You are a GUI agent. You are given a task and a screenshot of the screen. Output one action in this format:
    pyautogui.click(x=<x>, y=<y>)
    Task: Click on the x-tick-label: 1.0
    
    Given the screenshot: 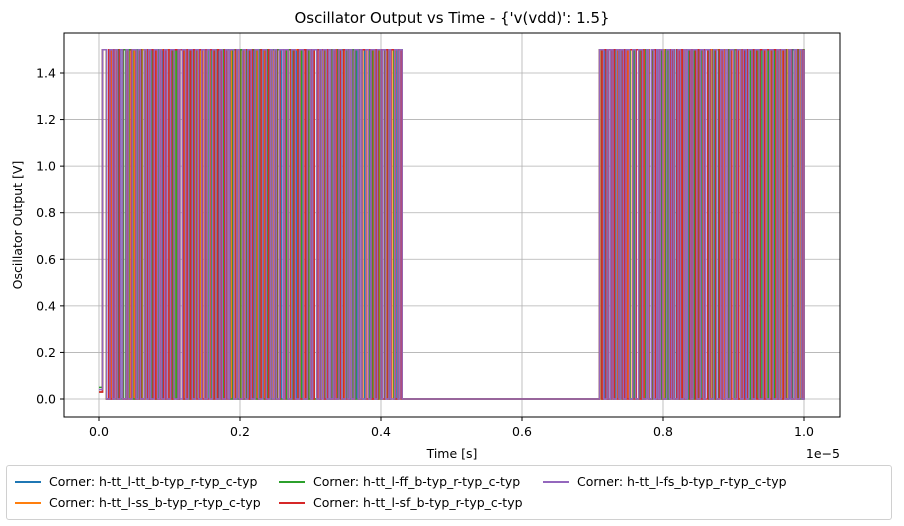 What is the action you would take?
    pyautogui.click(x=804, y=431)
    